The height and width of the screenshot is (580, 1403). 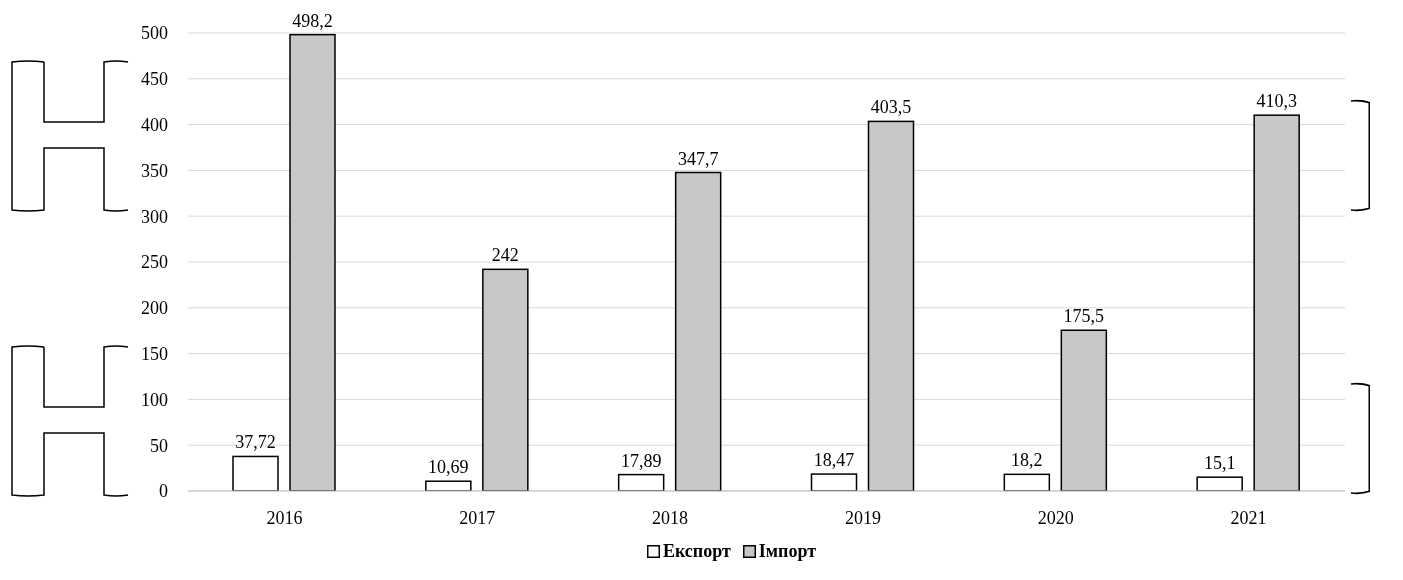 I want to click on x-tick-label: 2019, so click(x=862, y=517).